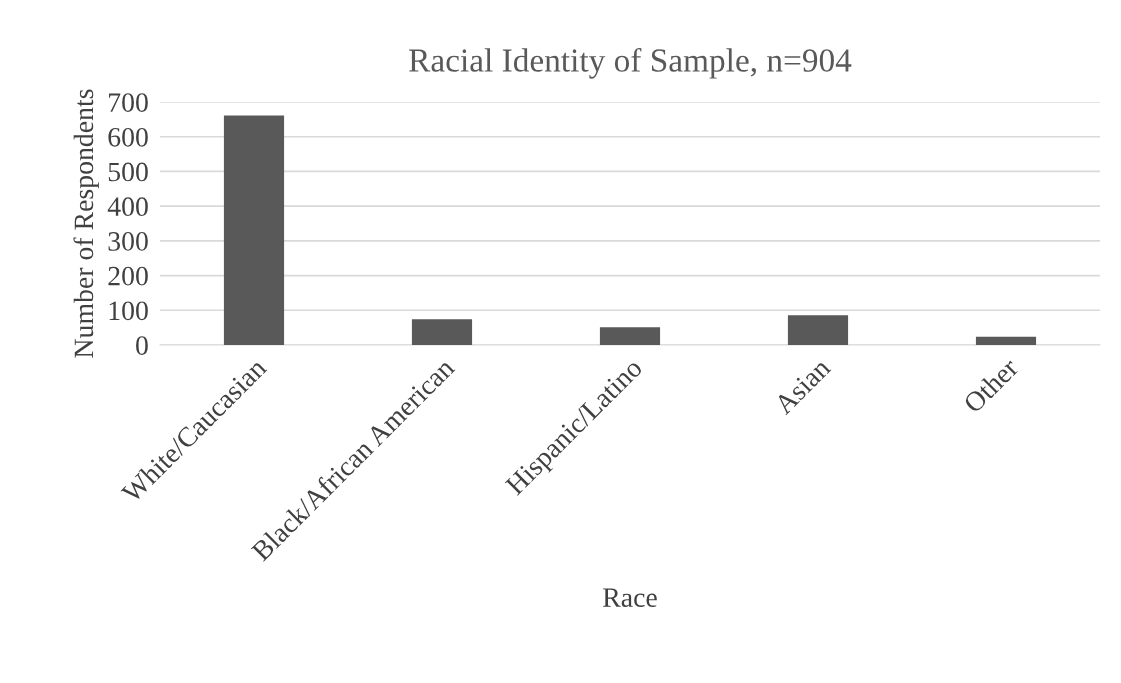 The height and width of the screenshot is (683, 1121). What do you see at coordinates (128, 276) in the screenshot?
I see `y-tick-label: 200` at bounding box center [128, 276].